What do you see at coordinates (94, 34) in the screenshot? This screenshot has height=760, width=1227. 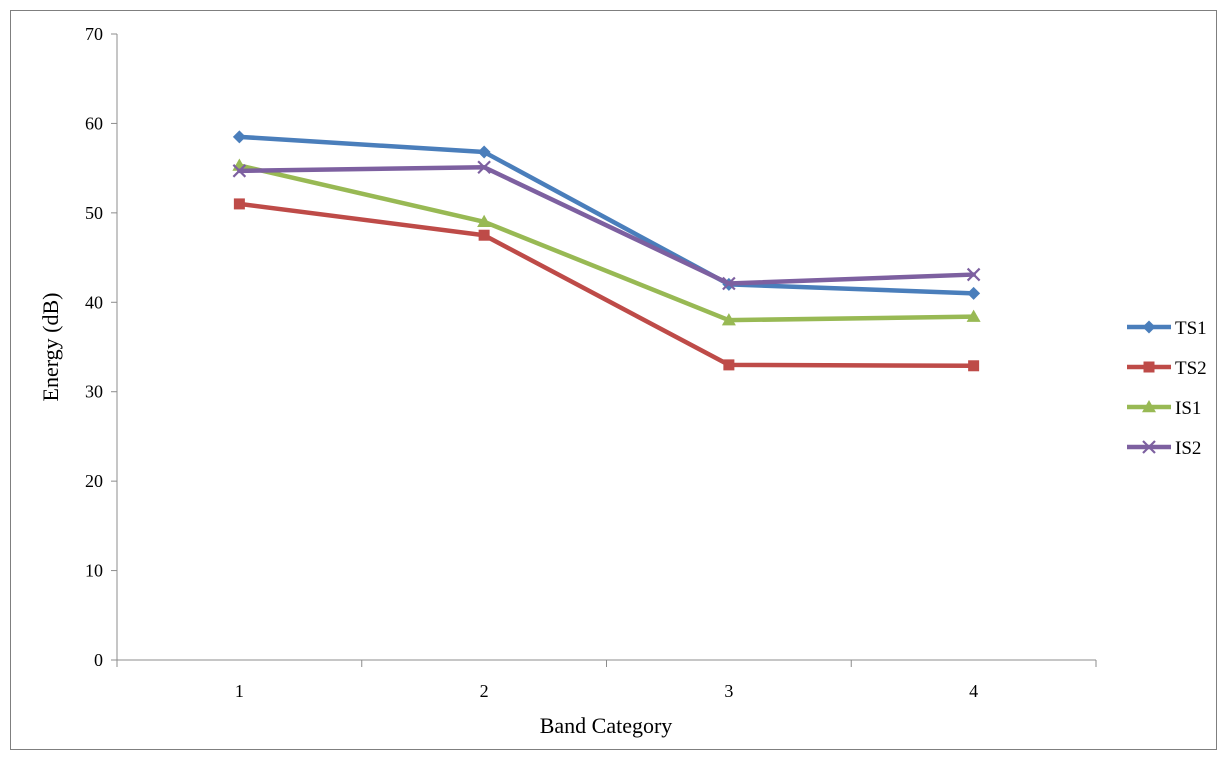 I see `y-tick-label: 70` at bounding box center [94, 34].